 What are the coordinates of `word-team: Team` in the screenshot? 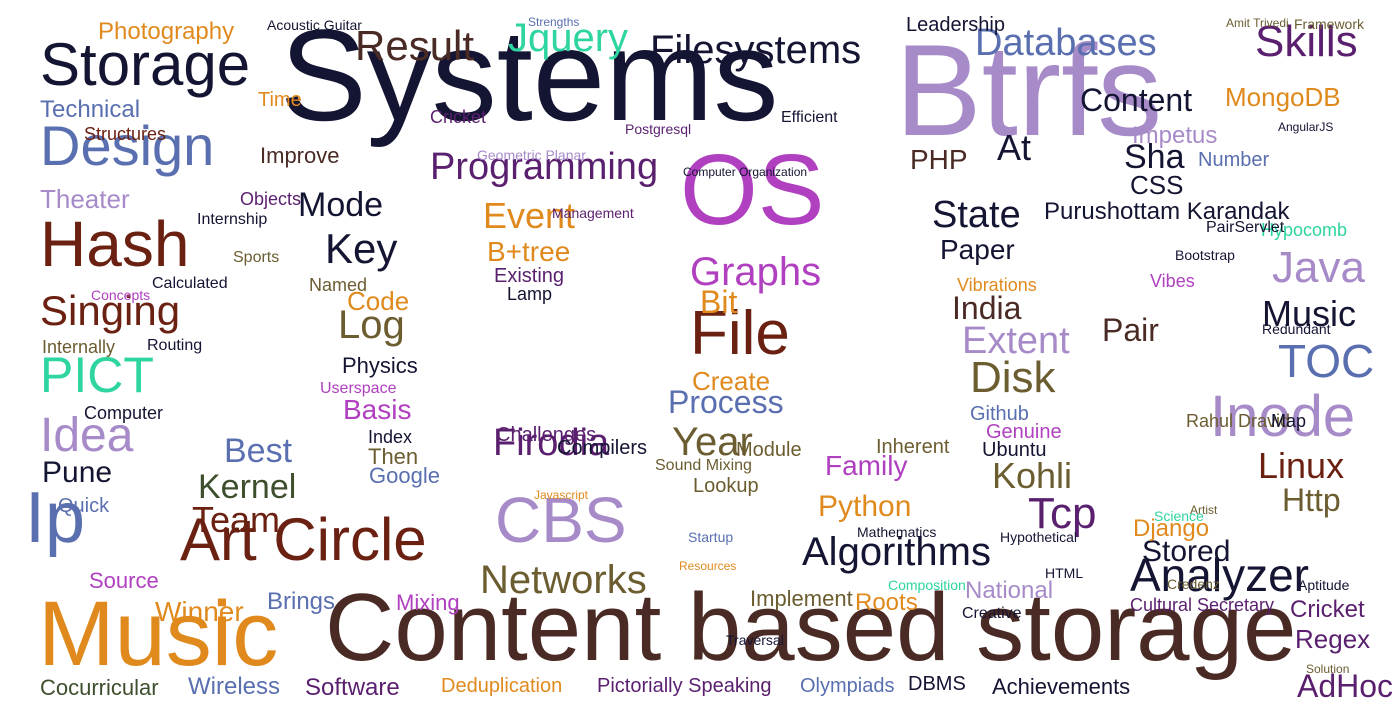 It's located at (236, 519).